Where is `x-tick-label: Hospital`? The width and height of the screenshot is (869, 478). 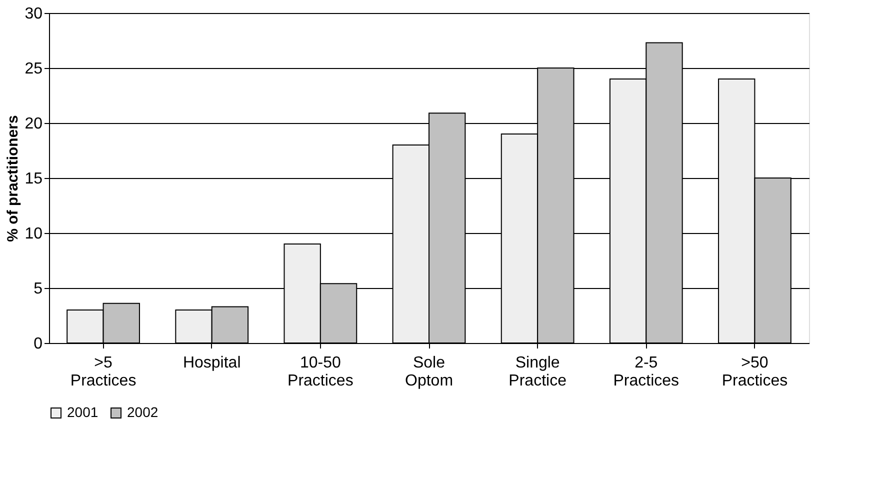
x-tick-label: Hospital is located at coordinates (211, 363).